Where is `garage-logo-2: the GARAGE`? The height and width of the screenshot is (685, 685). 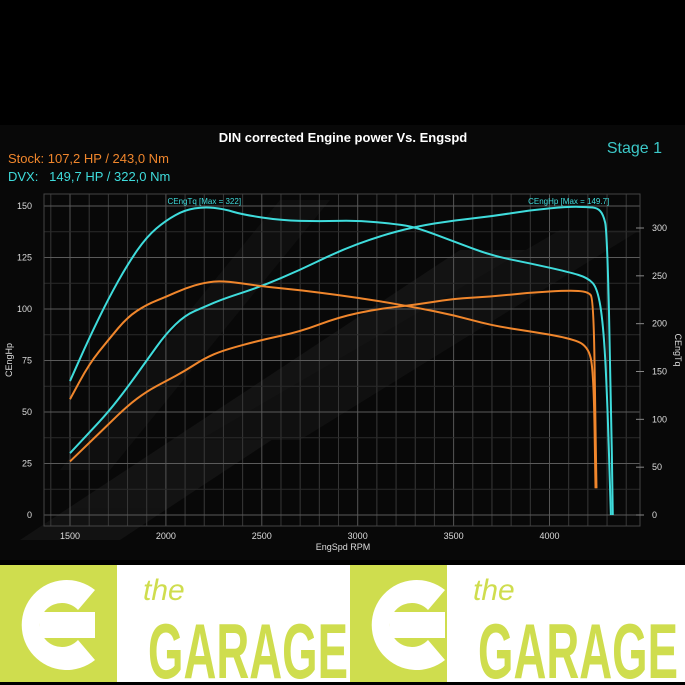 garage-logo-2: the GARAGE is located at coordinates (514, 625).